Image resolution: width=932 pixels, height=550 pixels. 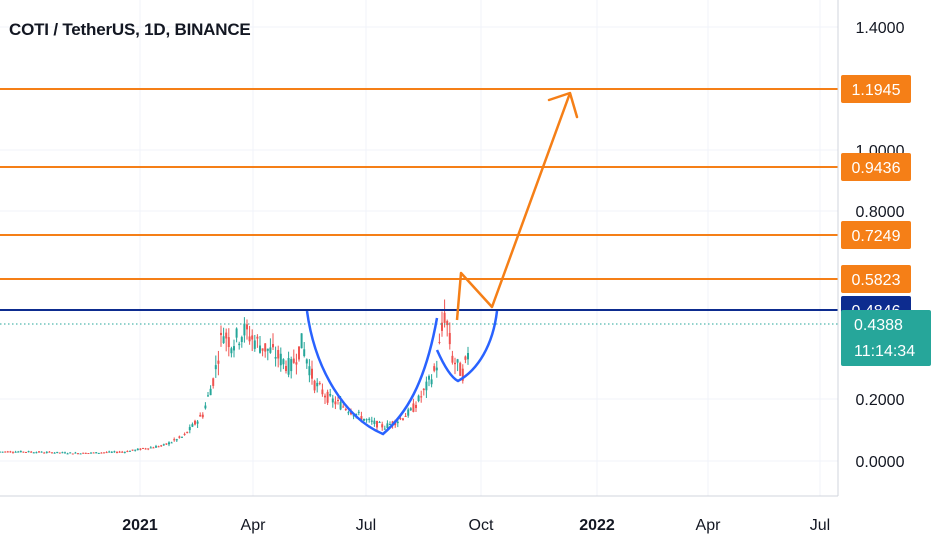 I want to click on arrow-head-icon, so click(x=563, y=105).